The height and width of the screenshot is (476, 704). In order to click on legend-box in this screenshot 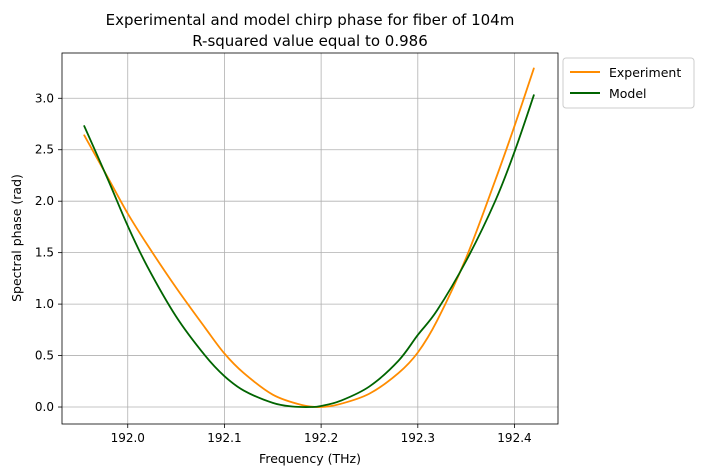, I will do `click(628, 83)`.